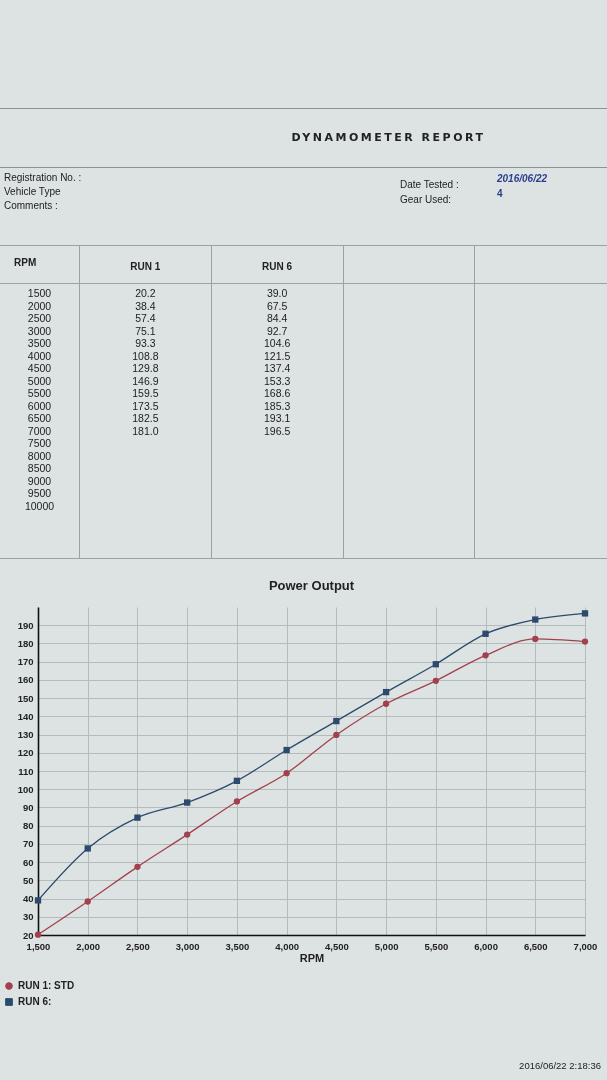 The width and height of the screenshot is (607, 1080). I want to click on y-tick-label: 10000, so click(39, 505).